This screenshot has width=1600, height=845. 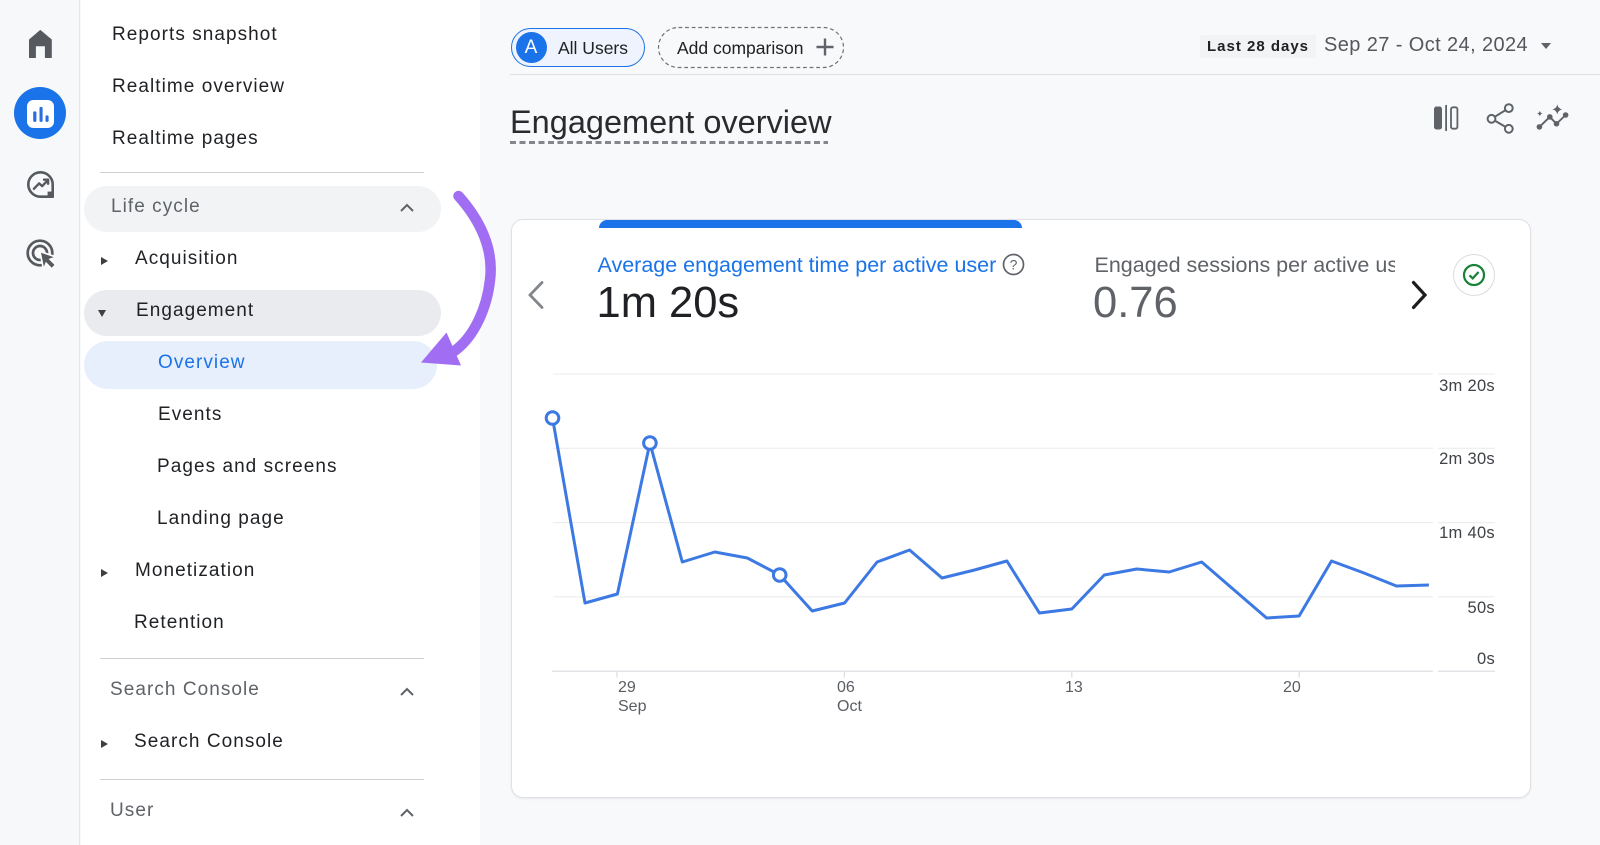 What do you see at coordinates (1467, 459) in the screenshot?
I see `svg-text: 2m 30s` at bounding box center [1467, 459].